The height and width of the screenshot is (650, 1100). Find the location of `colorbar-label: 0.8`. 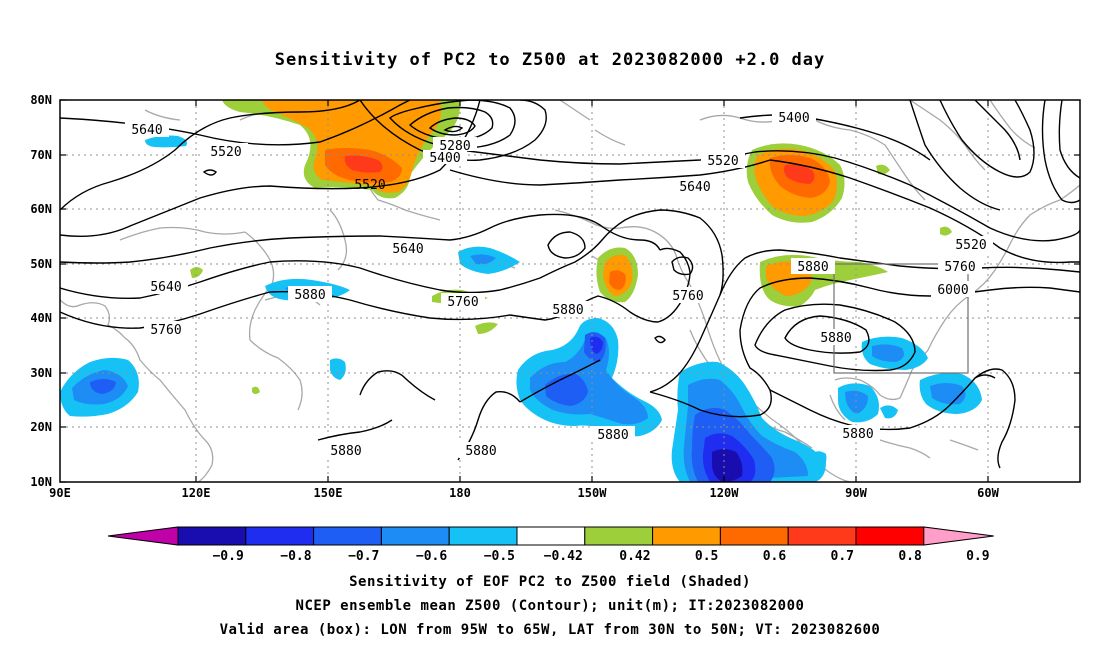

colorbar-label: 0.8 is located at coordinates (910, 556).